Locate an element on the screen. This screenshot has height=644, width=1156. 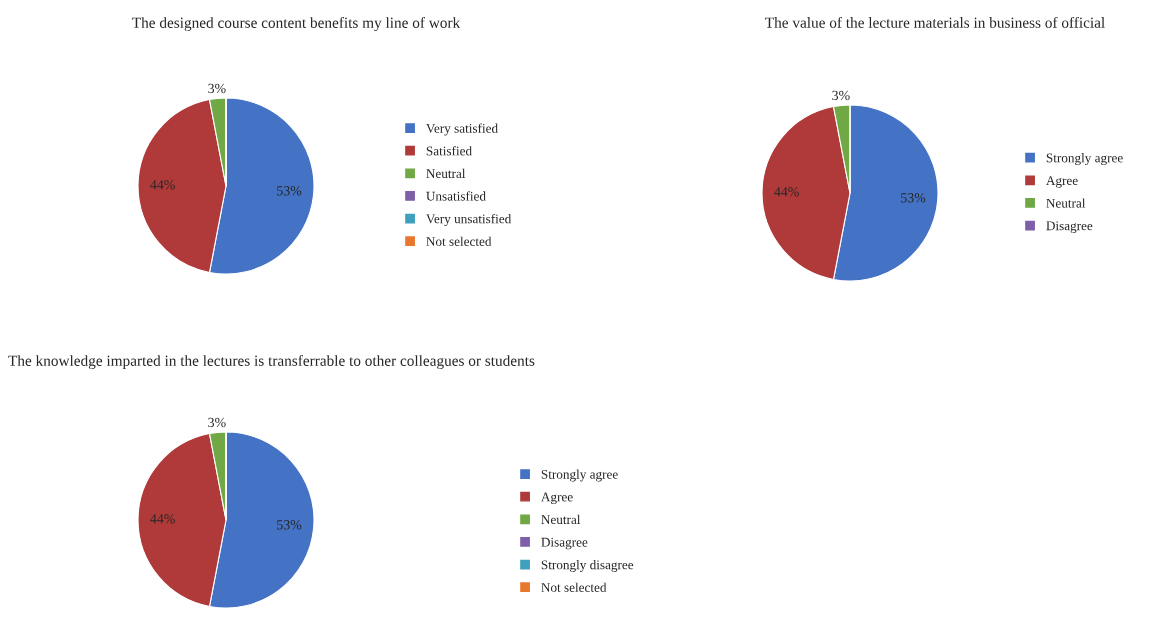
legend-label: Unsatisfied is located at coordinates (456, 196).